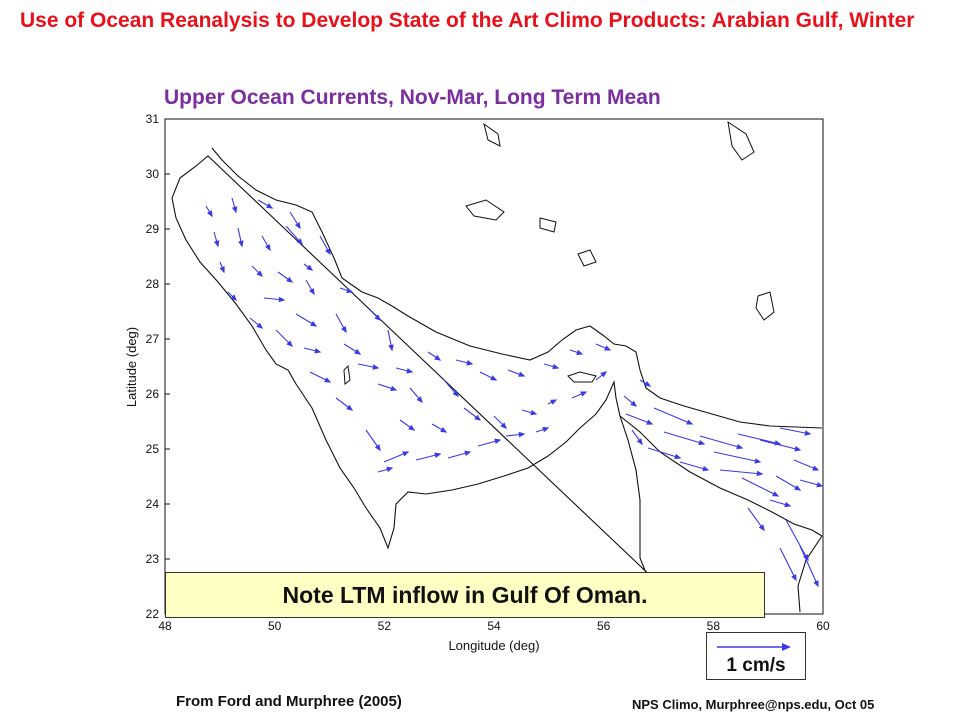 The width and height of the screenshot is (960, 720). Describe the element at coordinates (153, 559) in the screenshot. I see `y-tick-label: 23` at that location.